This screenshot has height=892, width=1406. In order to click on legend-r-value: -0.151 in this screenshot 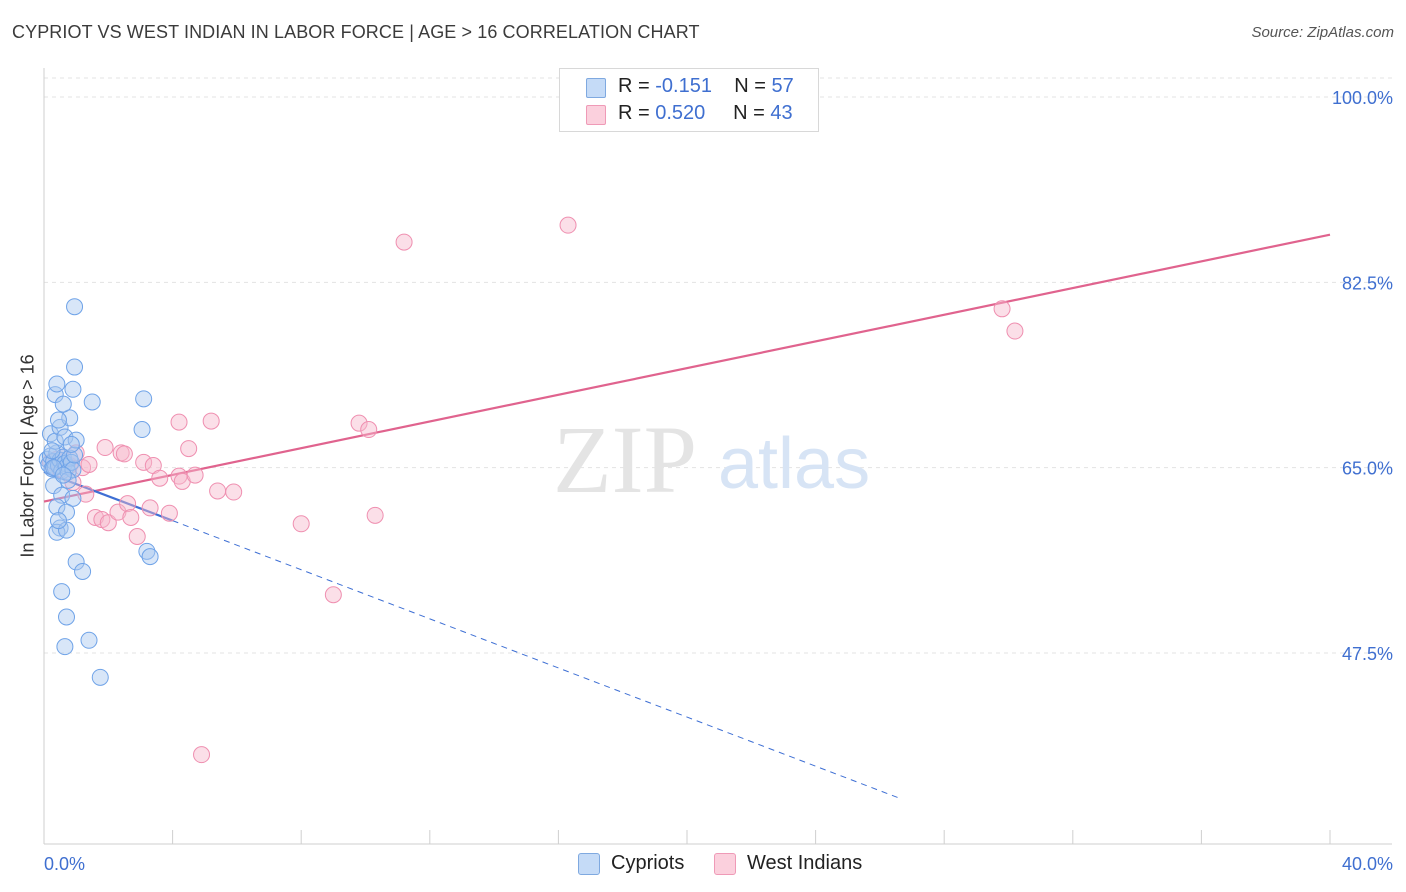, I will do `click(683, 86)`.